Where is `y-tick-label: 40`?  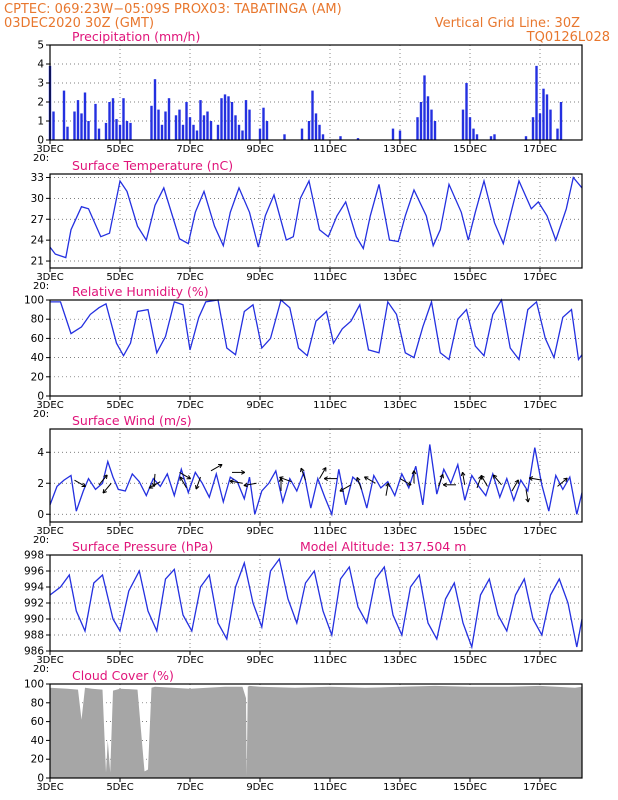
y-tick-label: 40 is located at coordinates (37, 358).